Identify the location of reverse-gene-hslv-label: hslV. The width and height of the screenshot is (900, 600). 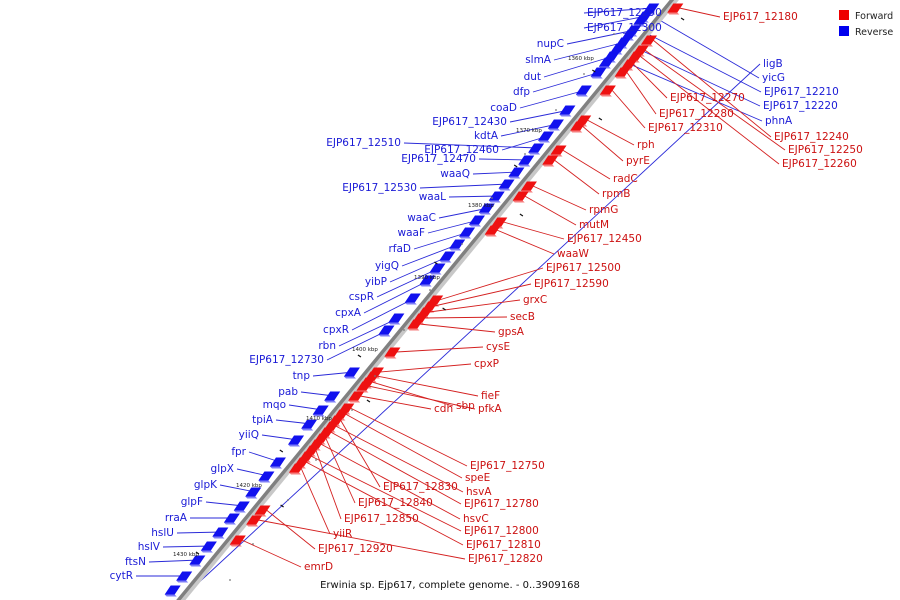
(149, 547).